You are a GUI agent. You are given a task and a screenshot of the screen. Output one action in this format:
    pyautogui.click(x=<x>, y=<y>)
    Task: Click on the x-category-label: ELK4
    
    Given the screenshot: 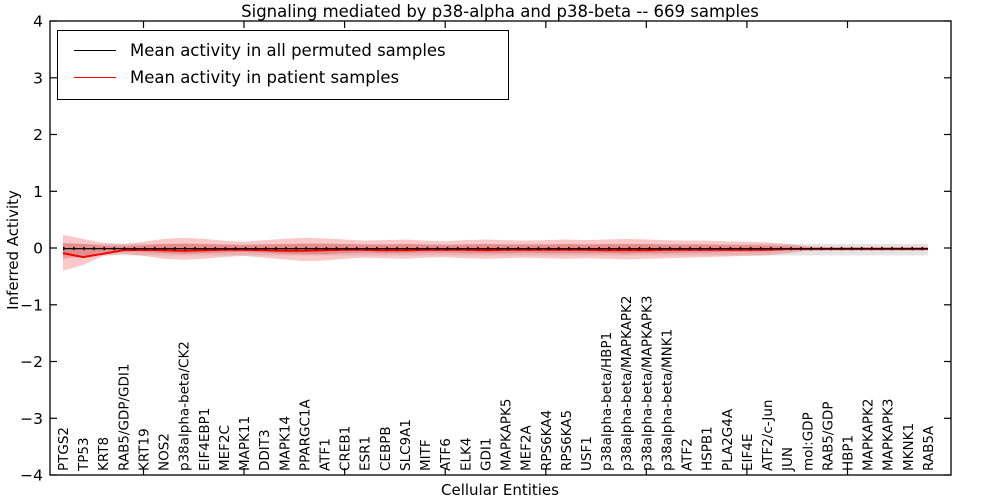 What is the action you would take?
    pyautogui.click(x=466, y=455)
    